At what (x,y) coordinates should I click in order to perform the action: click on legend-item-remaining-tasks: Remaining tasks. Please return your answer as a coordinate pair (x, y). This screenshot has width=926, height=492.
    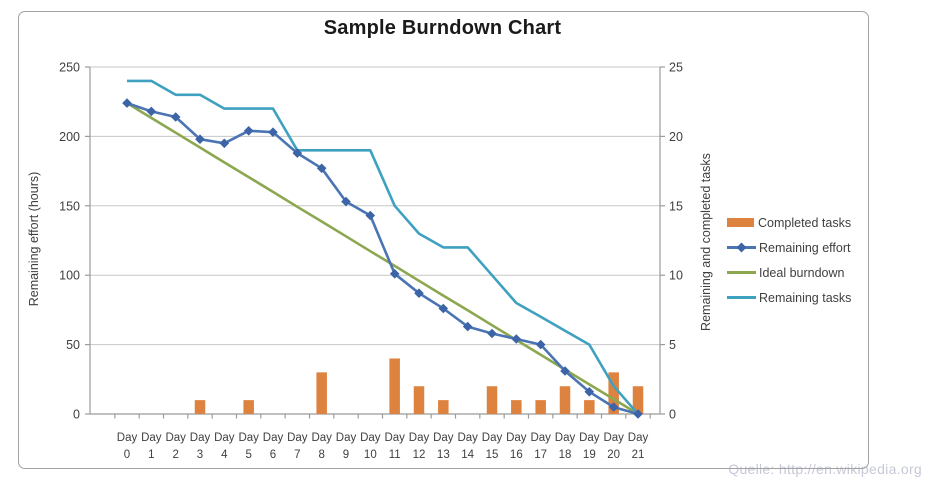
    Looking at the image, I should click on (789, 297).